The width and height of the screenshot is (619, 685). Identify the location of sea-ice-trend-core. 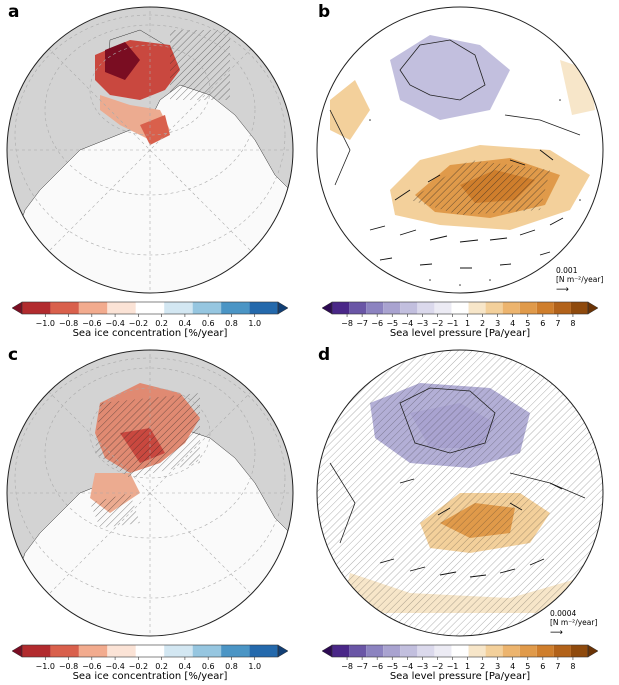
(122, 61).